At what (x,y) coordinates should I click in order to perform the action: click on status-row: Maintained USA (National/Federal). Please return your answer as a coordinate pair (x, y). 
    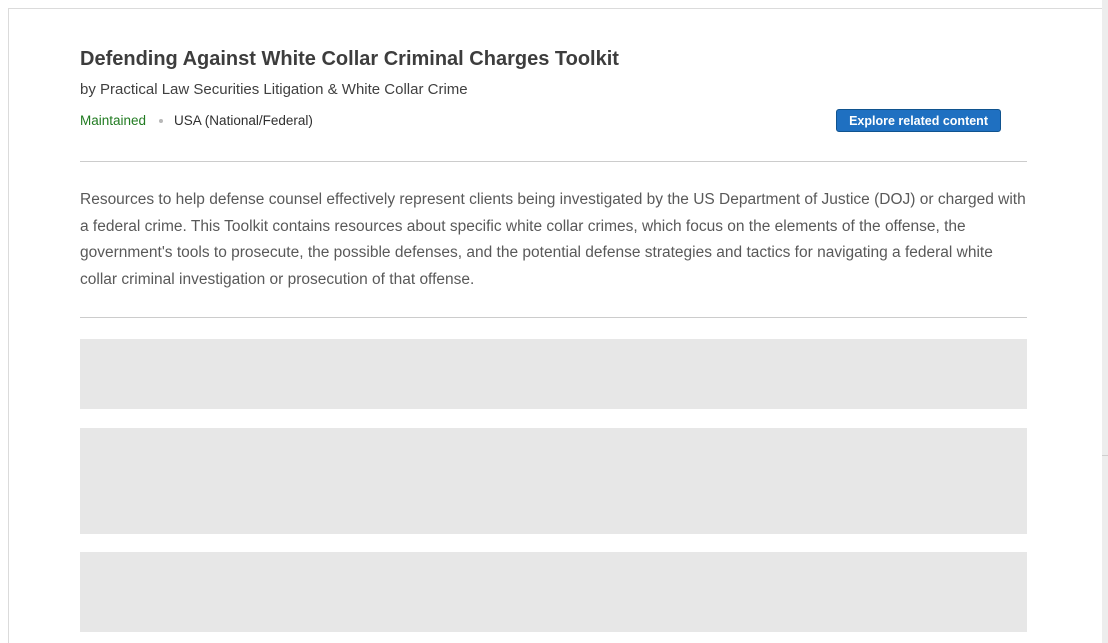
    Looking at the image, I should click on (553, 120).